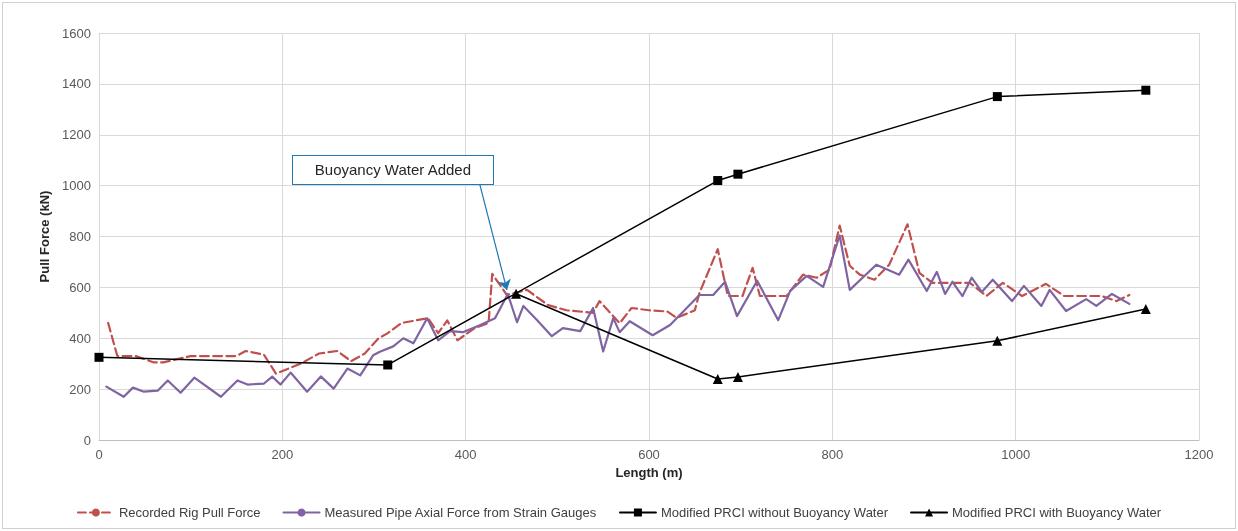  Describe the element at coordinates (774, 512) in the screenshot. I see `legend-label: Modified PRCI without Buoyancy Water` at that location.